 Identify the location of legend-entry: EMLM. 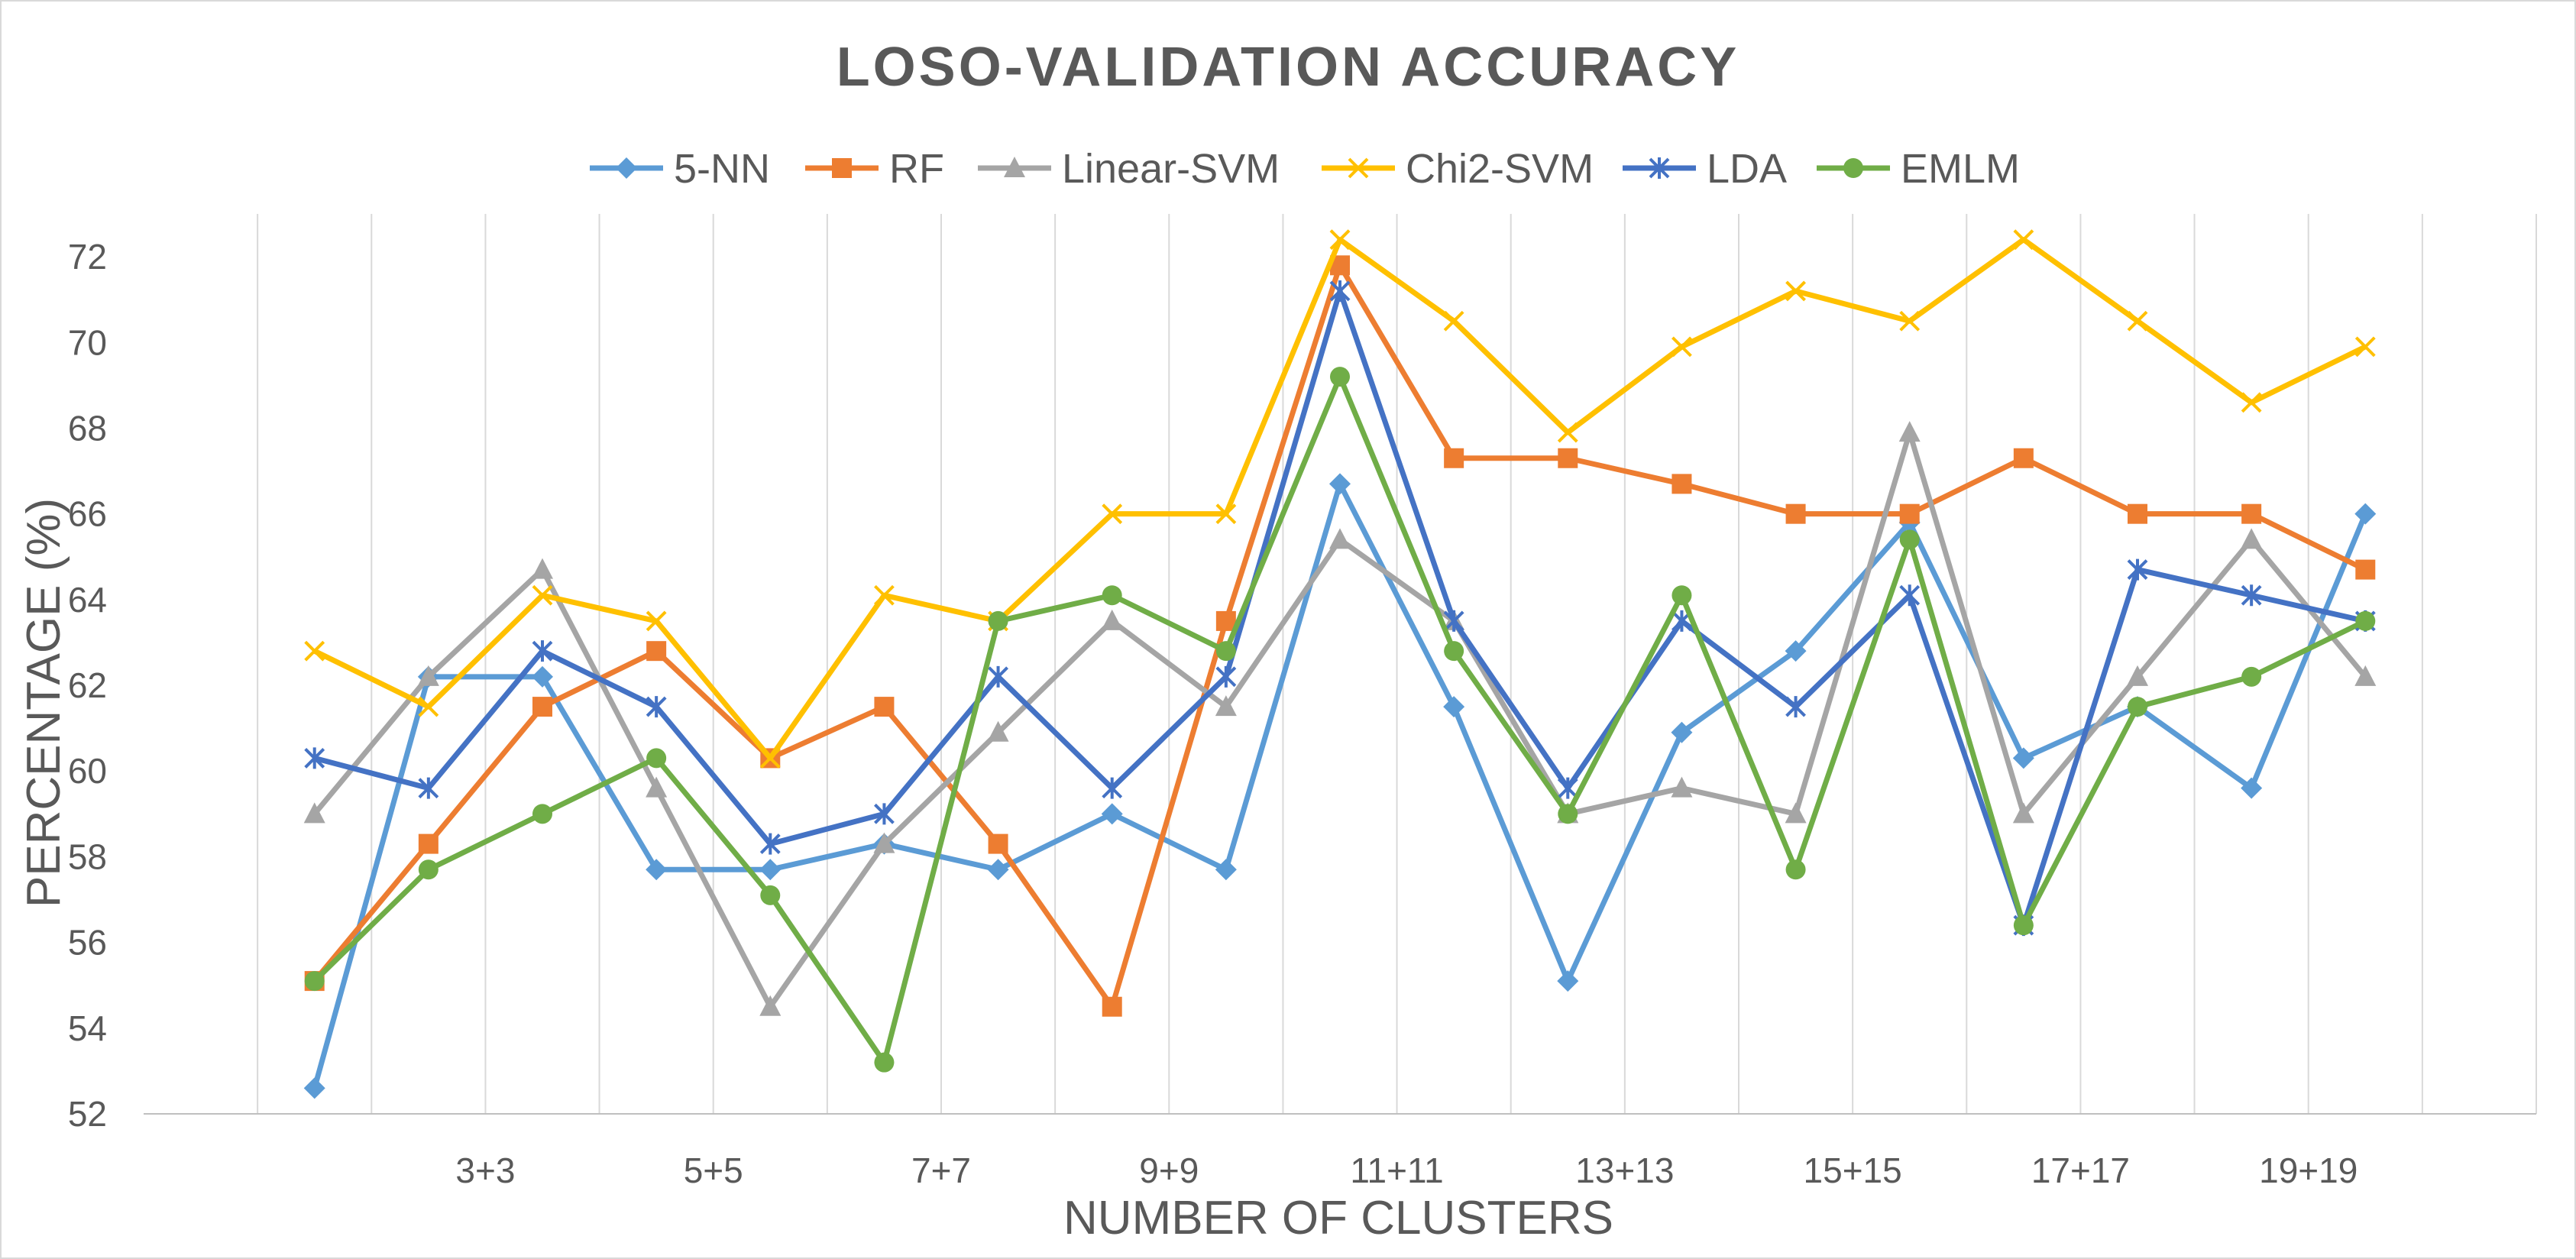
(1918, 169).